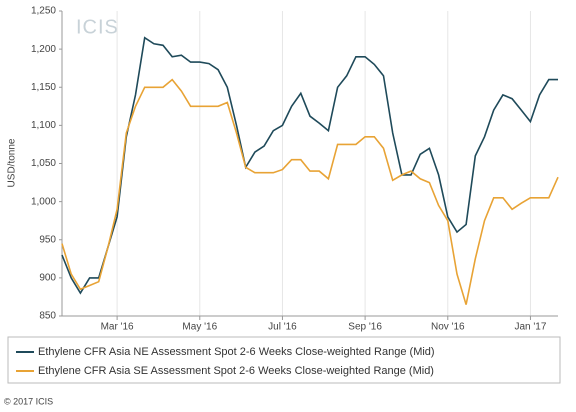 The image size is (576, 412). What do you see at coordinates (284, 360) in the screenshot?
I see `legend-box` at bounding box center [284, 360].